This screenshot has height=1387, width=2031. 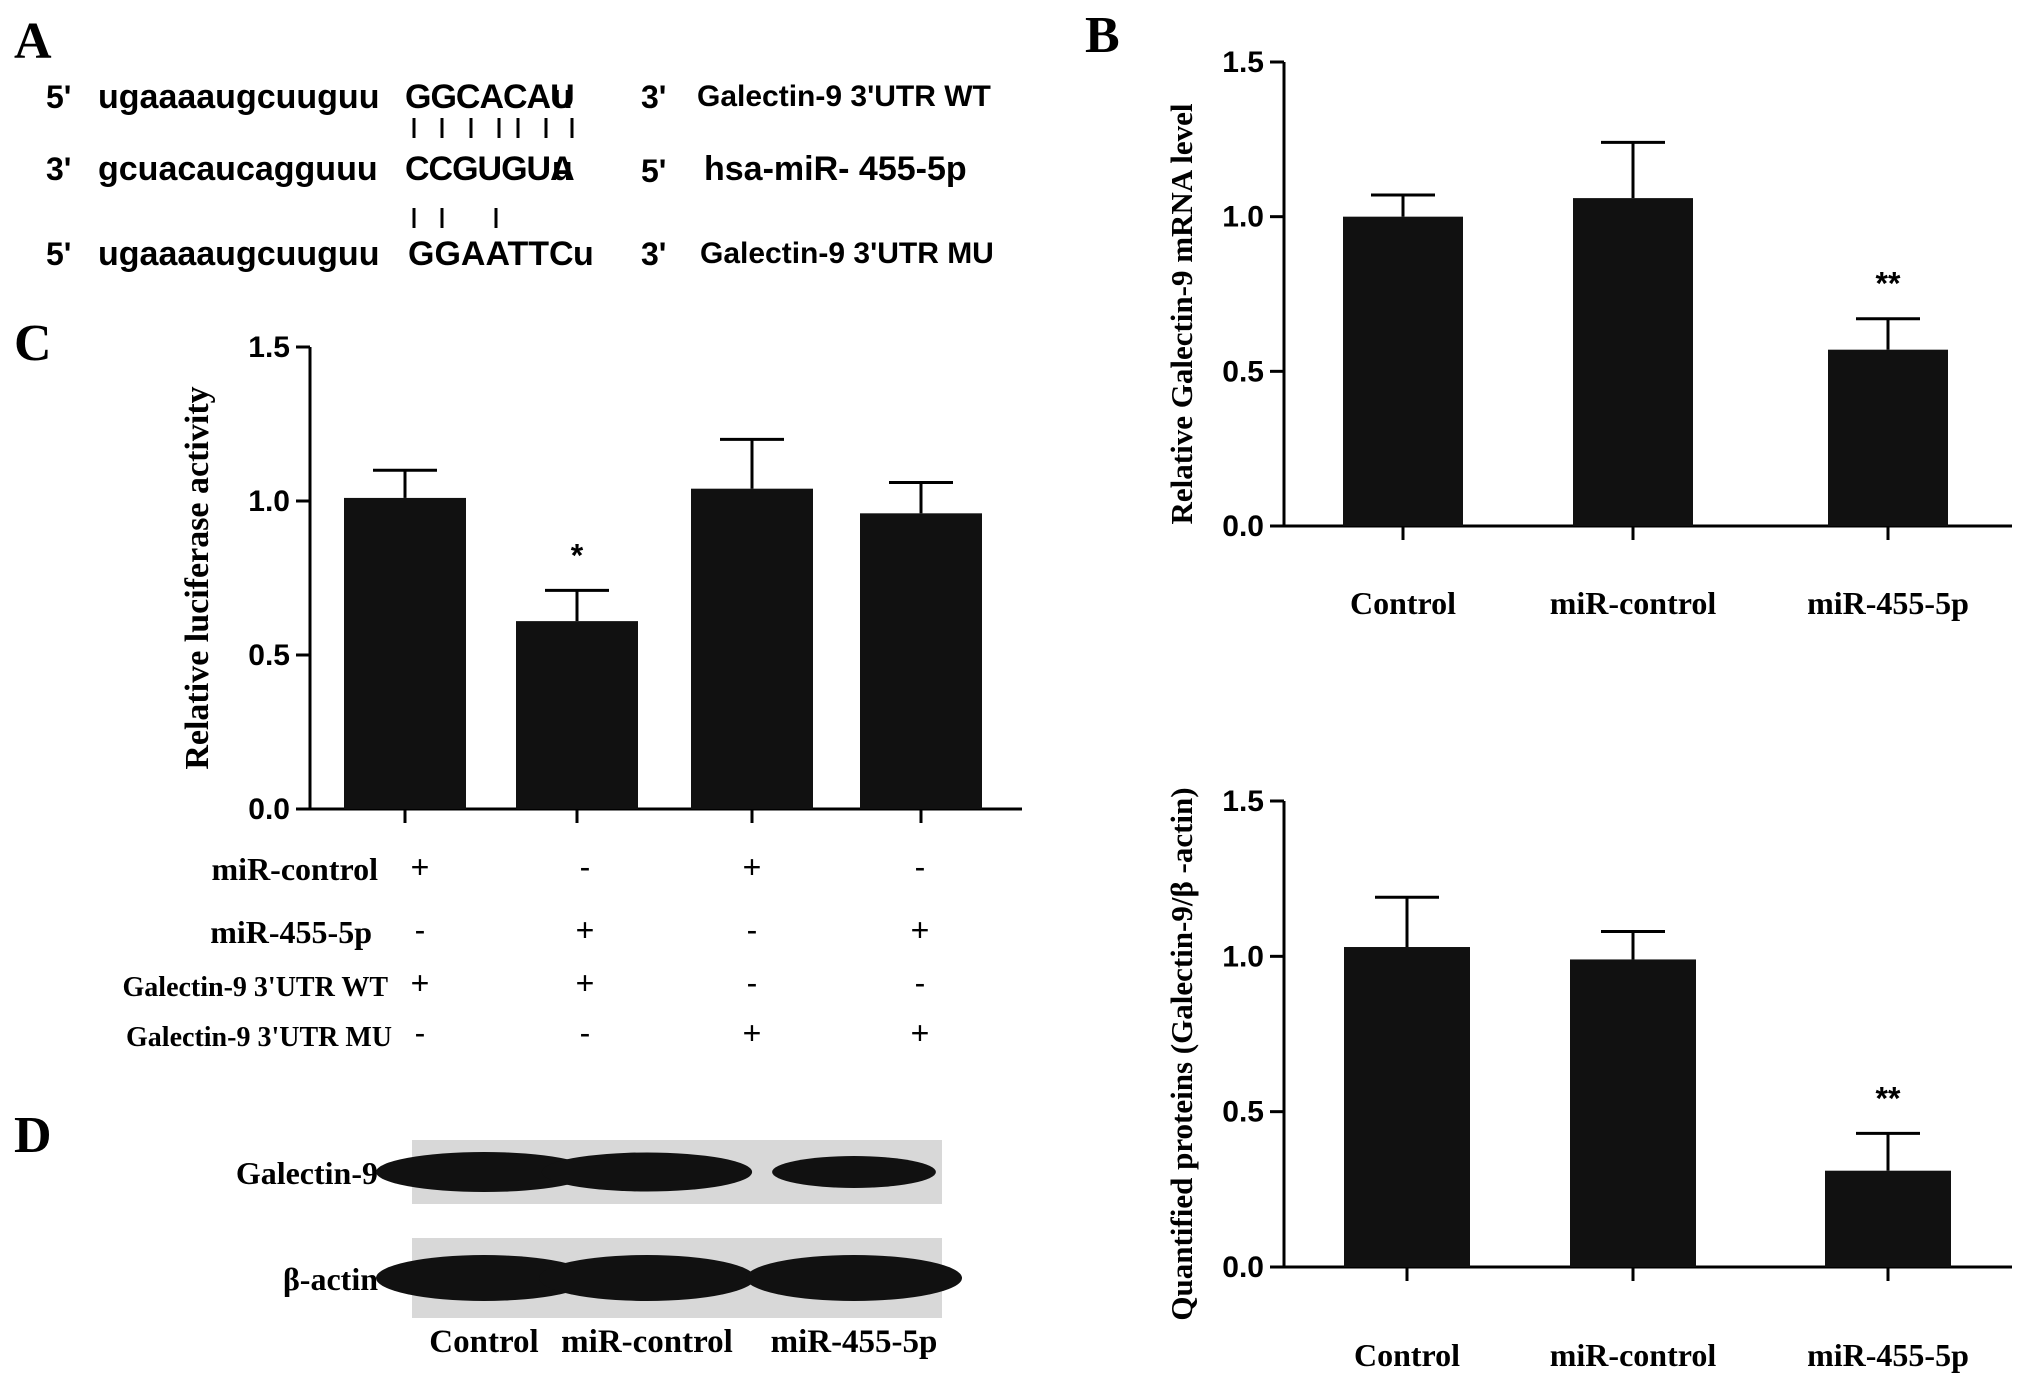 I want to click on lane-label: miR-control, so click(x=647, y=1342).